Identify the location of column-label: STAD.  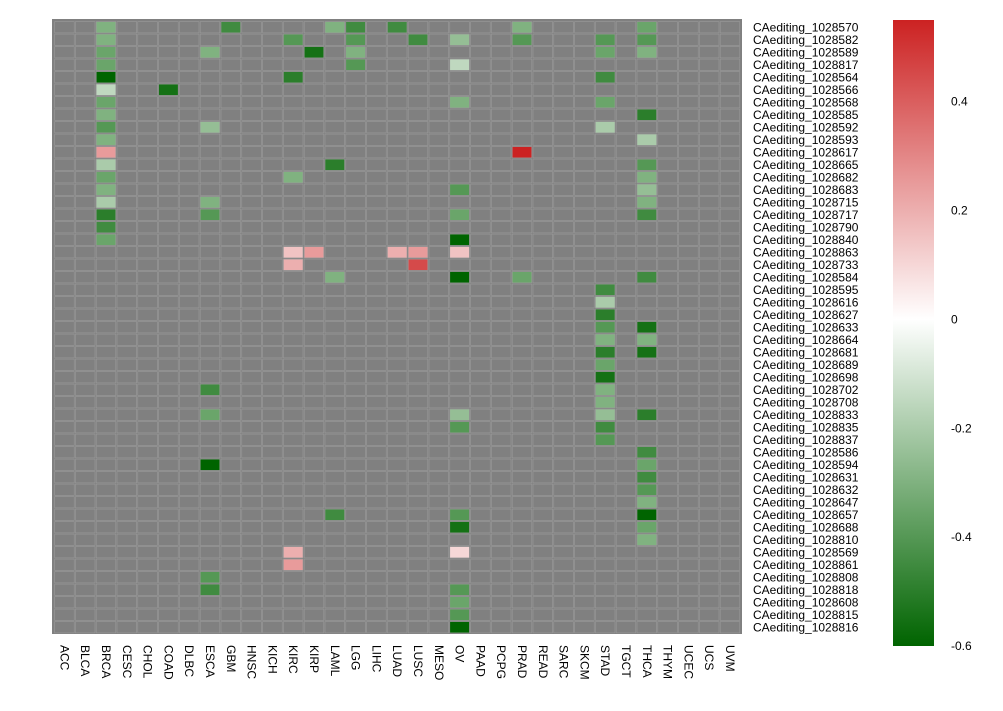
(605, 660).